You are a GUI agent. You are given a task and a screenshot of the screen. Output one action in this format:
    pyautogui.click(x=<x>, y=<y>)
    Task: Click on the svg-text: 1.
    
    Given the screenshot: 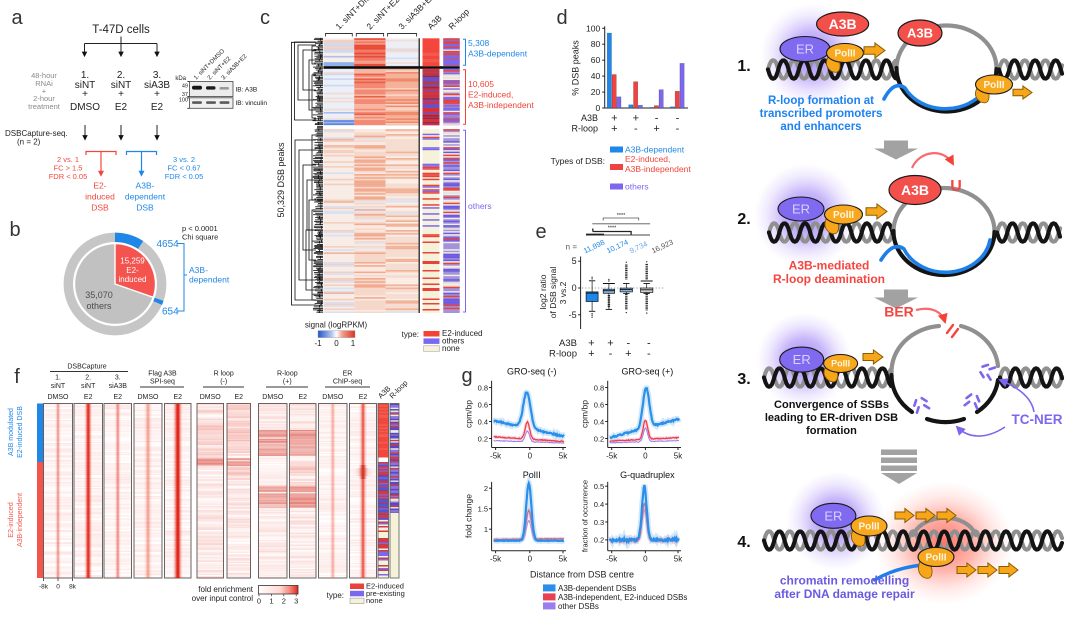 What is the action you would take?
    pyautogui.click(x=58, y=378)
    